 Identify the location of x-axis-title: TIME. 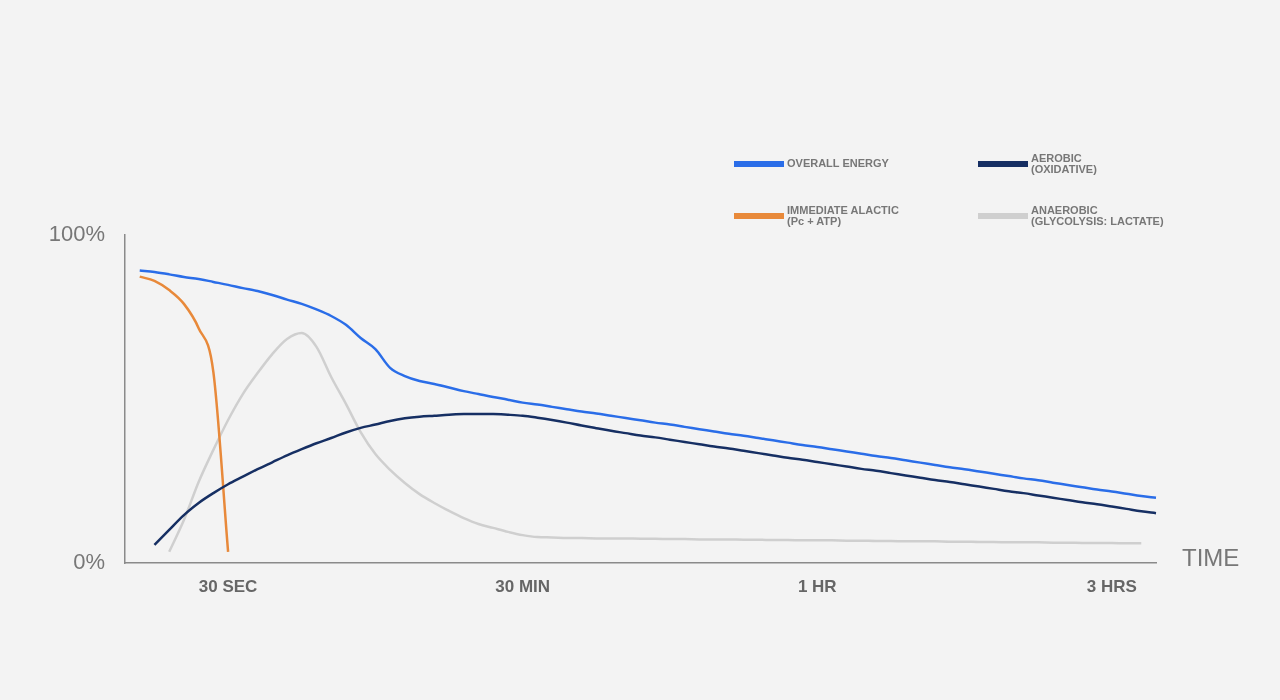
(1211, 557).